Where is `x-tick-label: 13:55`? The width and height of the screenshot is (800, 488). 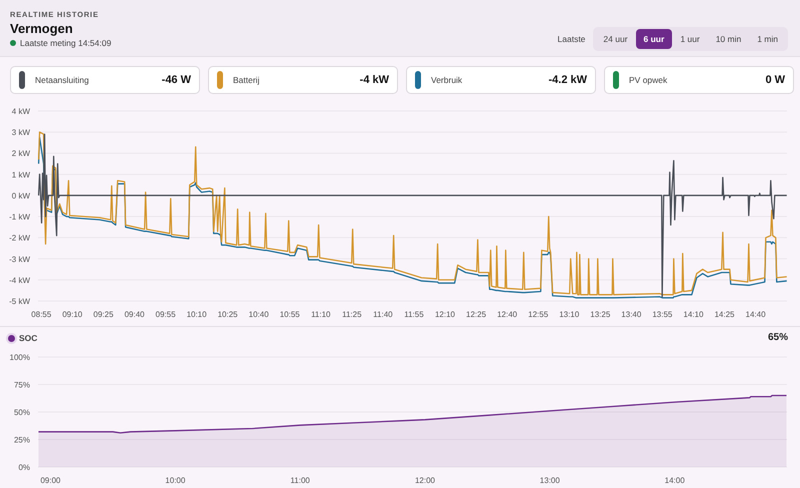
x-tick-label: 13:55 is located at coordinates (662, 314).